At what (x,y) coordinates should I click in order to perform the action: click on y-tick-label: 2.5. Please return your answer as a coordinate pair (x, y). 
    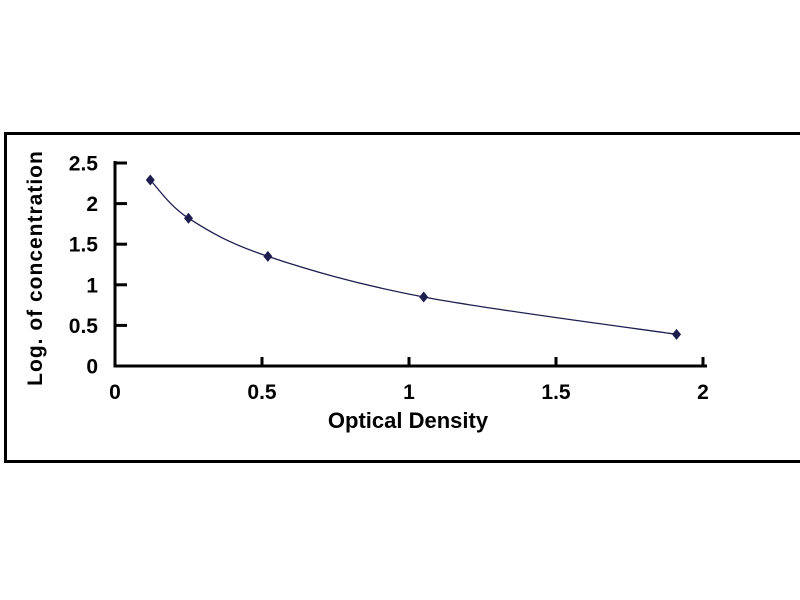
    Looking at the image, I should click on (84, 164).